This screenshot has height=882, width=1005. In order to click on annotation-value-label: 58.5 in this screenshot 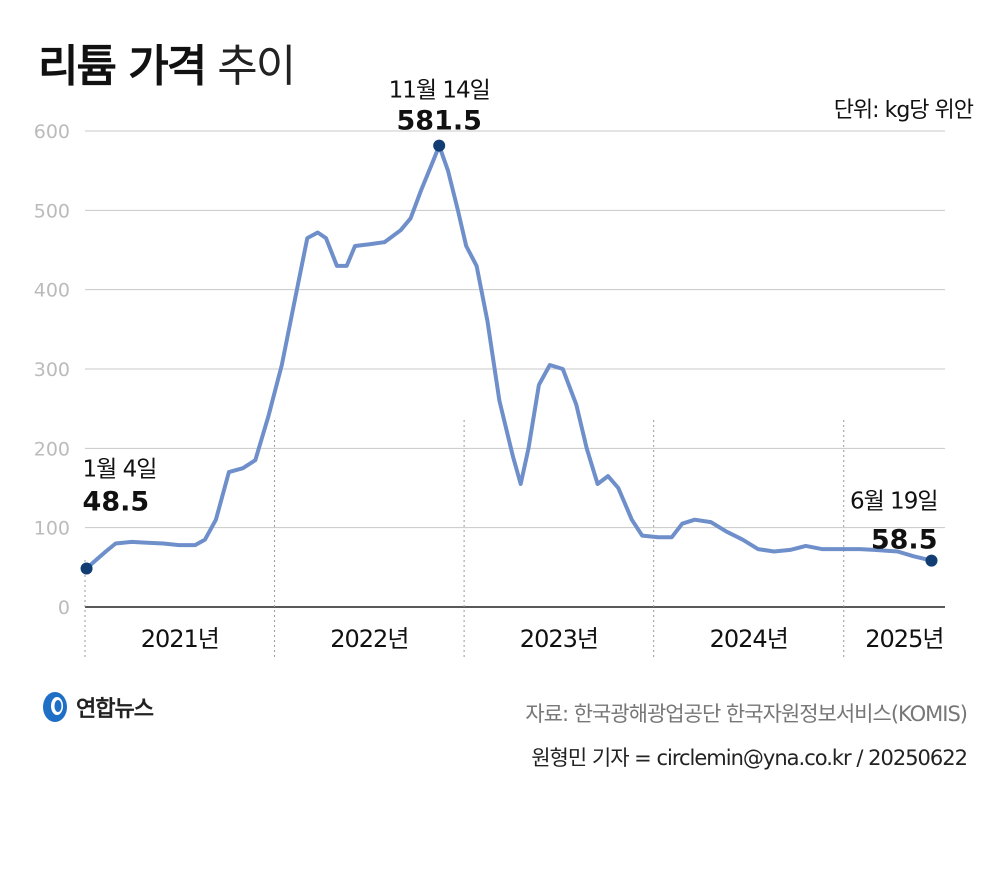, I will do `click(904, 540)`.